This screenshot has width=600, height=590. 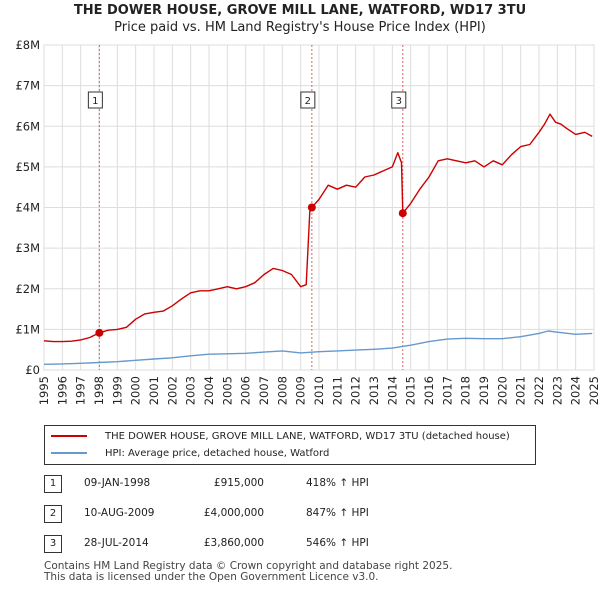 I want to click on sale-marker-box: 3, so click(x=399, y=100).